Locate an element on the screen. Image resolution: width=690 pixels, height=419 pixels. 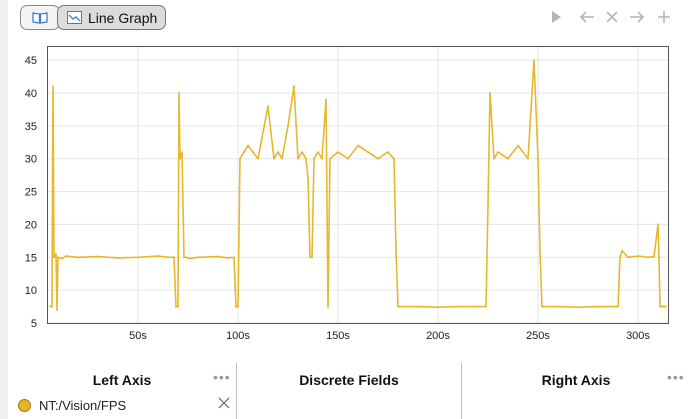
right-axis-menu-icon: ••• is located at coordinates (676, 377).